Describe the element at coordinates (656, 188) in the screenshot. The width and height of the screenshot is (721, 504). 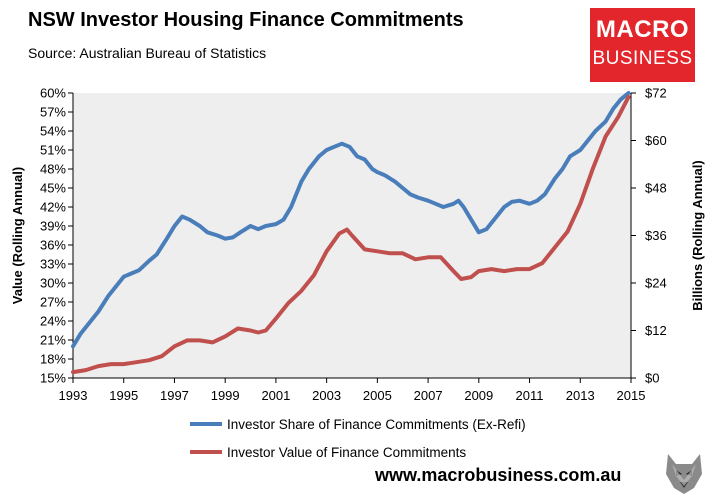
I see `y-right-tick-label: $48` at that location.